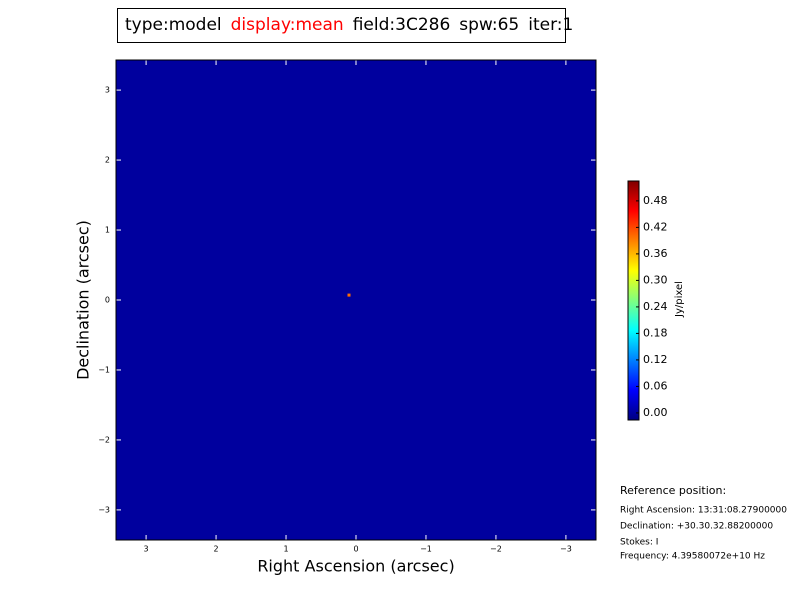 Image resolution: width=800 pixels, height=600 pixels. What do you see at coordinates (550, 25) in the screenshot?
I see `title-part: iter:1` at bounding box center [550, 25].